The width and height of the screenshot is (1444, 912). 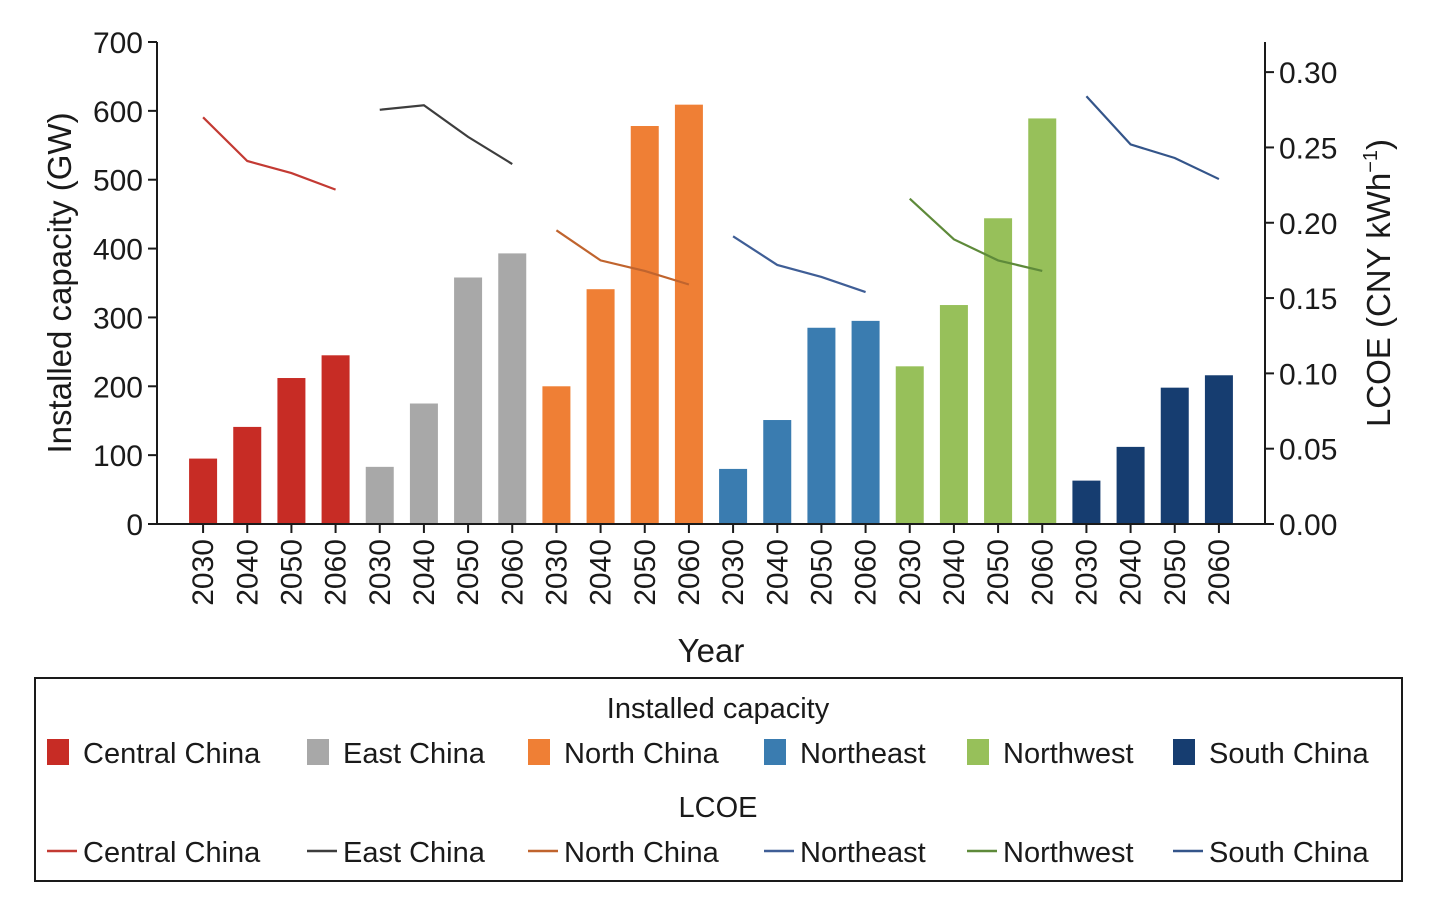 I want to click on bar-central-china-2050, so click(x=291, y=451).